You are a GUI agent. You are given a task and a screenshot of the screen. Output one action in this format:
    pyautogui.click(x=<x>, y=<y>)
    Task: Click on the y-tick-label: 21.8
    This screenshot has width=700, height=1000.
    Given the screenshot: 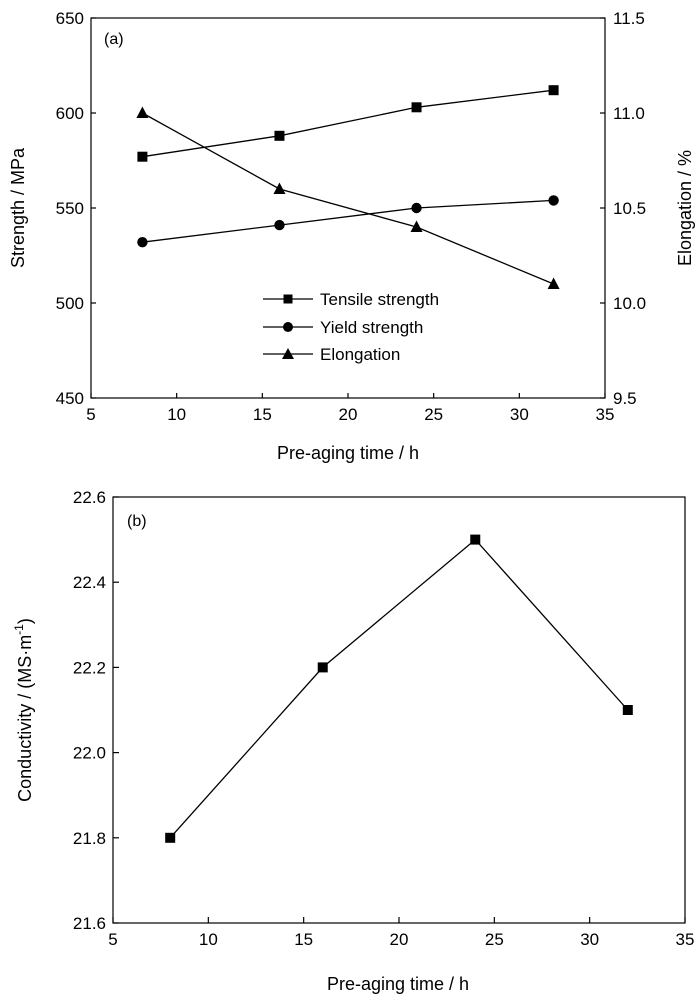 What is the action you would take?
    pyautogui.click(x=89, y=838)
    